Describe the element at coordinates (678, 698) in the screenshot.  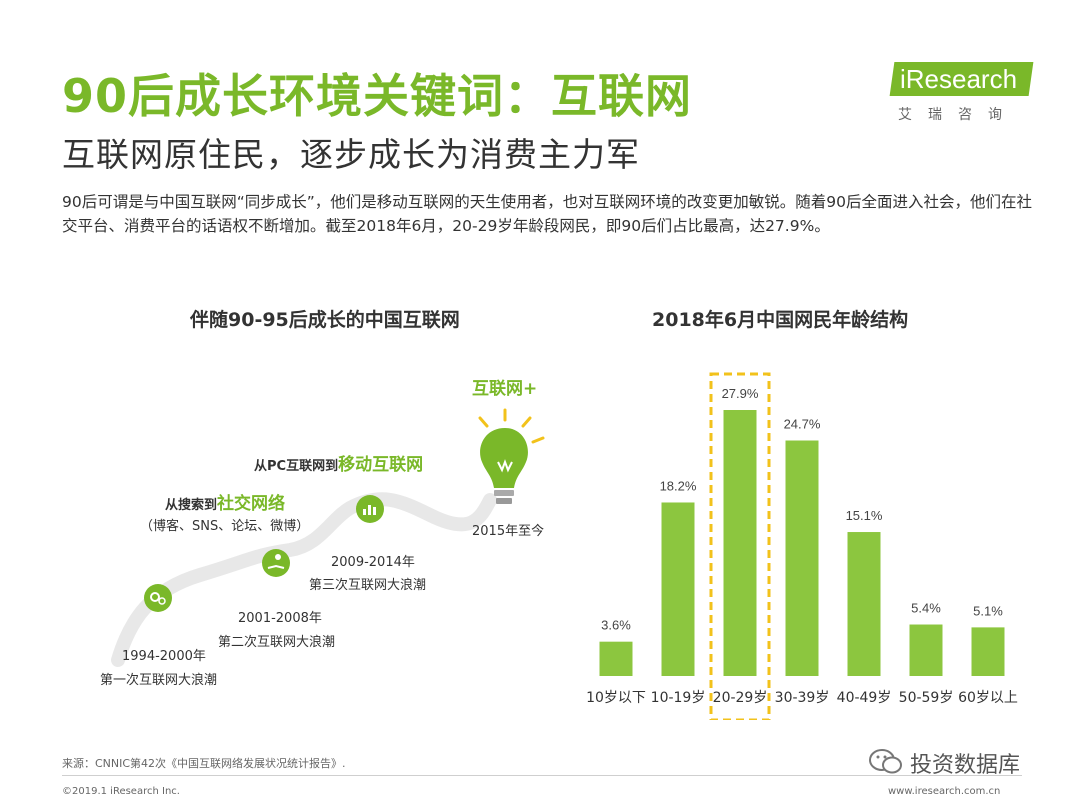
I see `x-tick-label-1: 10-19岁` at that location.